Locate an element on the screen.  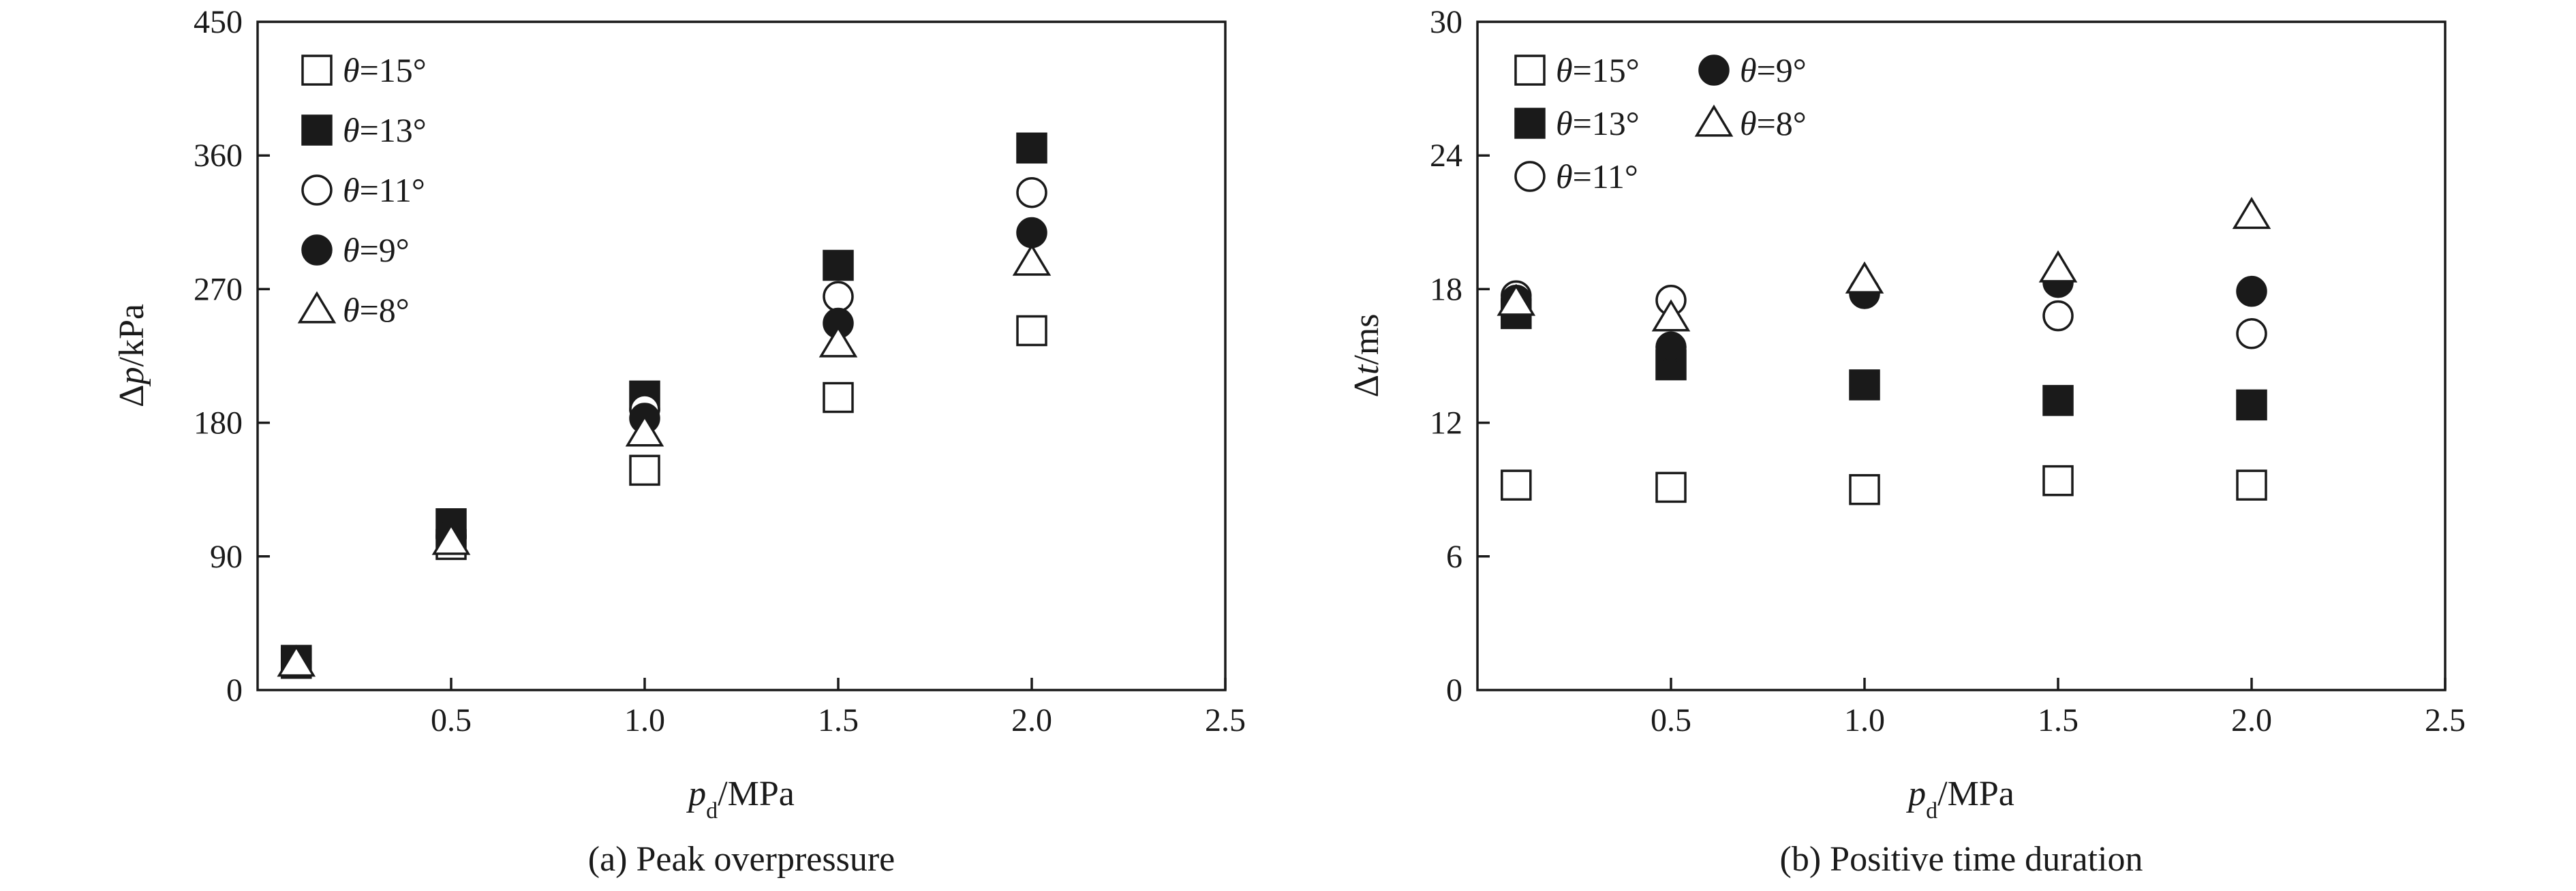
x-tick-label: 1.0 is located at coordinates (1865, 720).